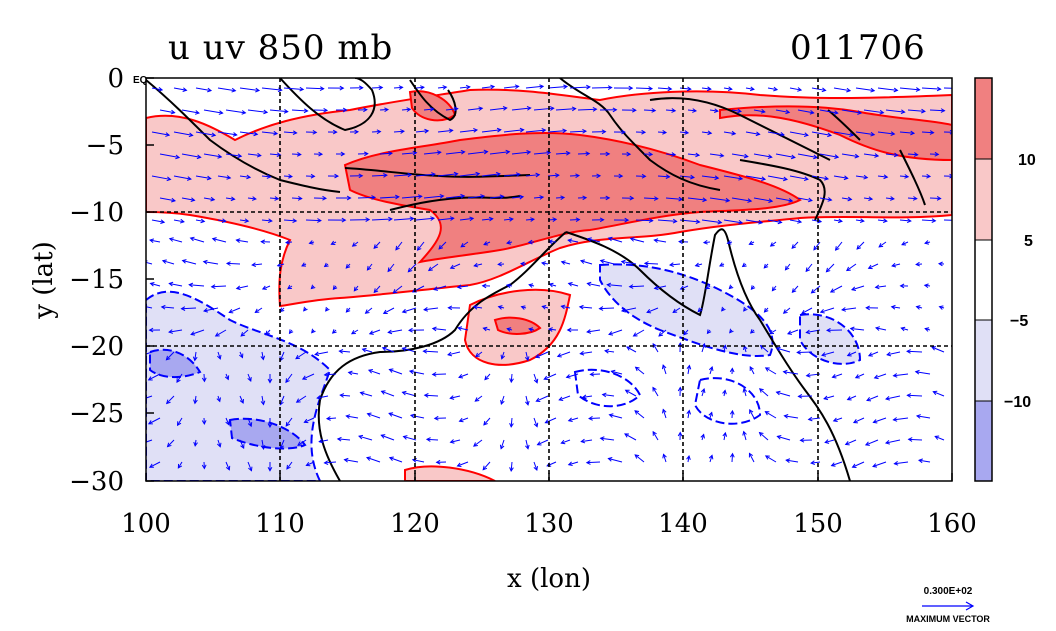 This screenshot has width=1056, height=631. I want to click on colorbar-label: −10, so click(1017, 402).